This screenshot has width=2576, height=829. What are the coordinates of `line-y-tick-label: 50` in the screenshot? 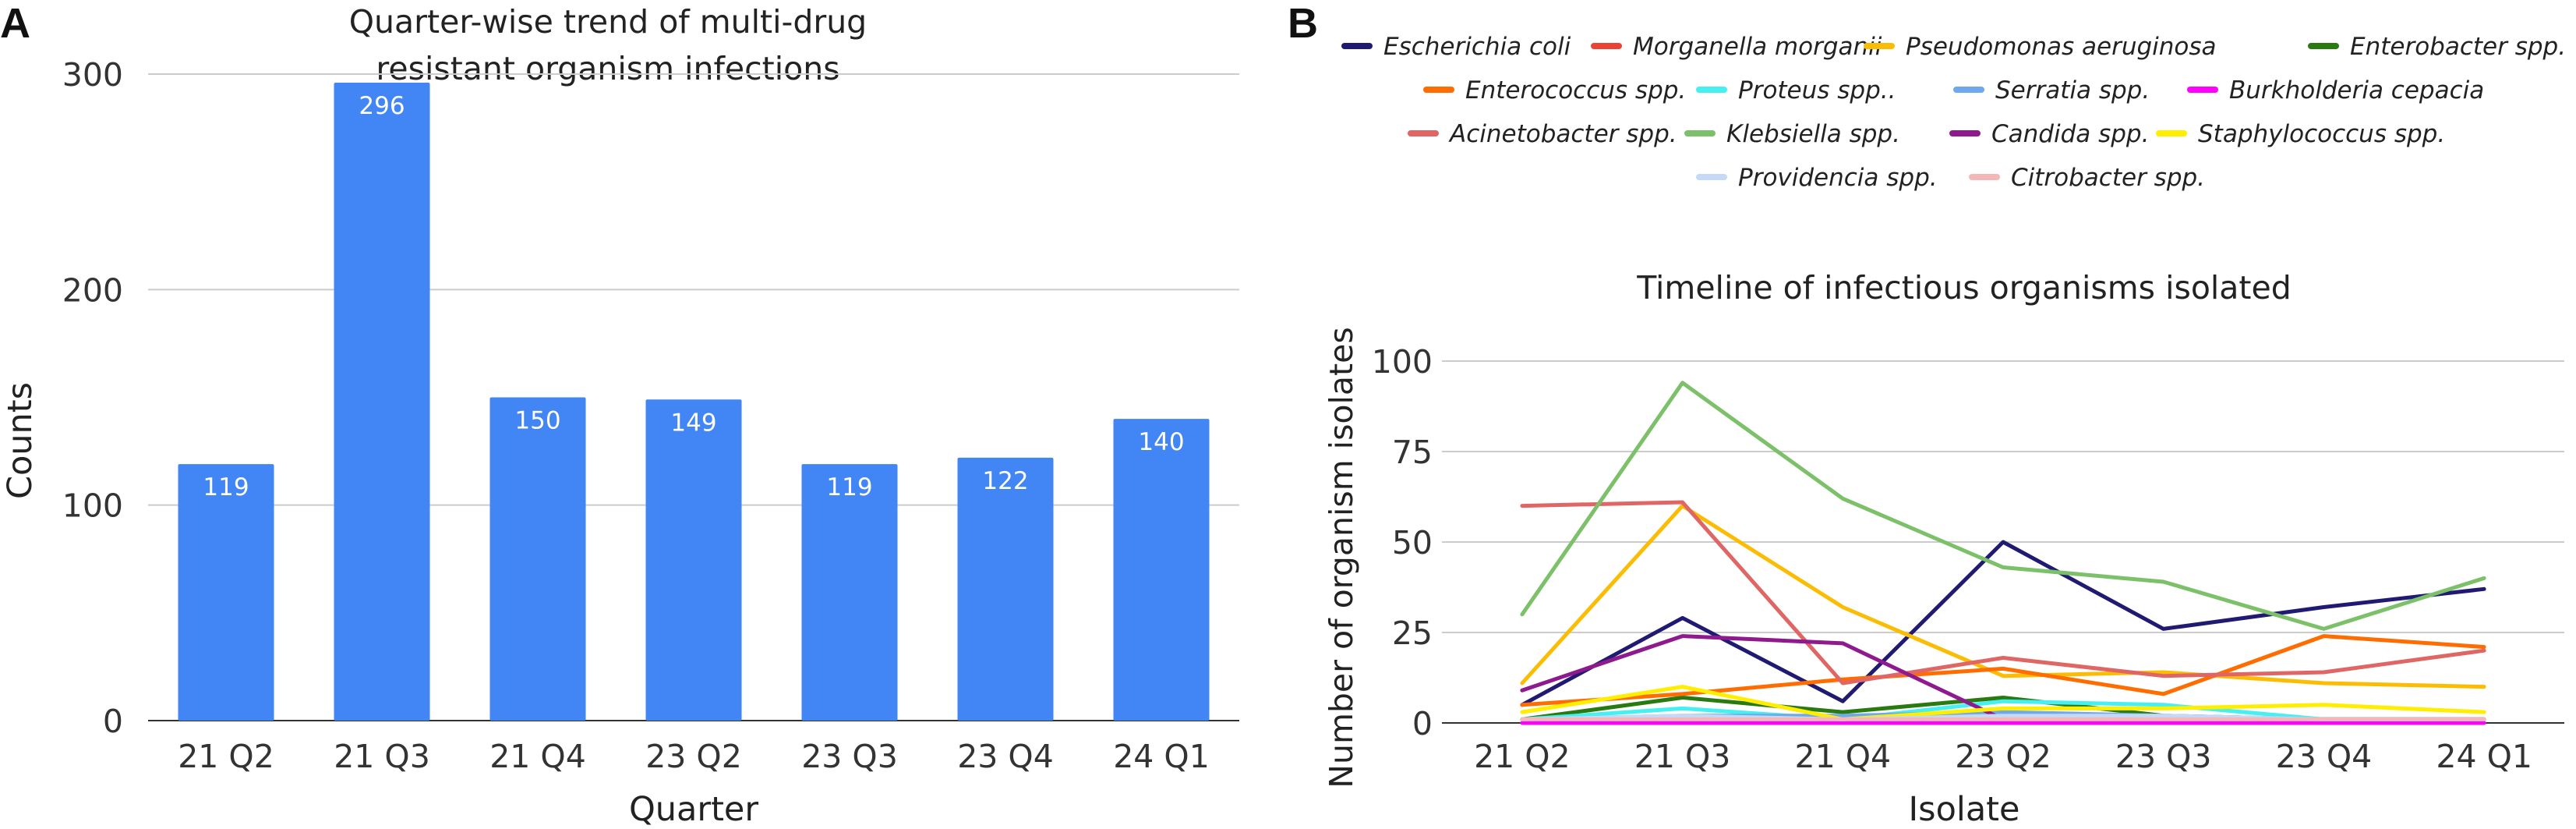 It's located at (1412, 543).